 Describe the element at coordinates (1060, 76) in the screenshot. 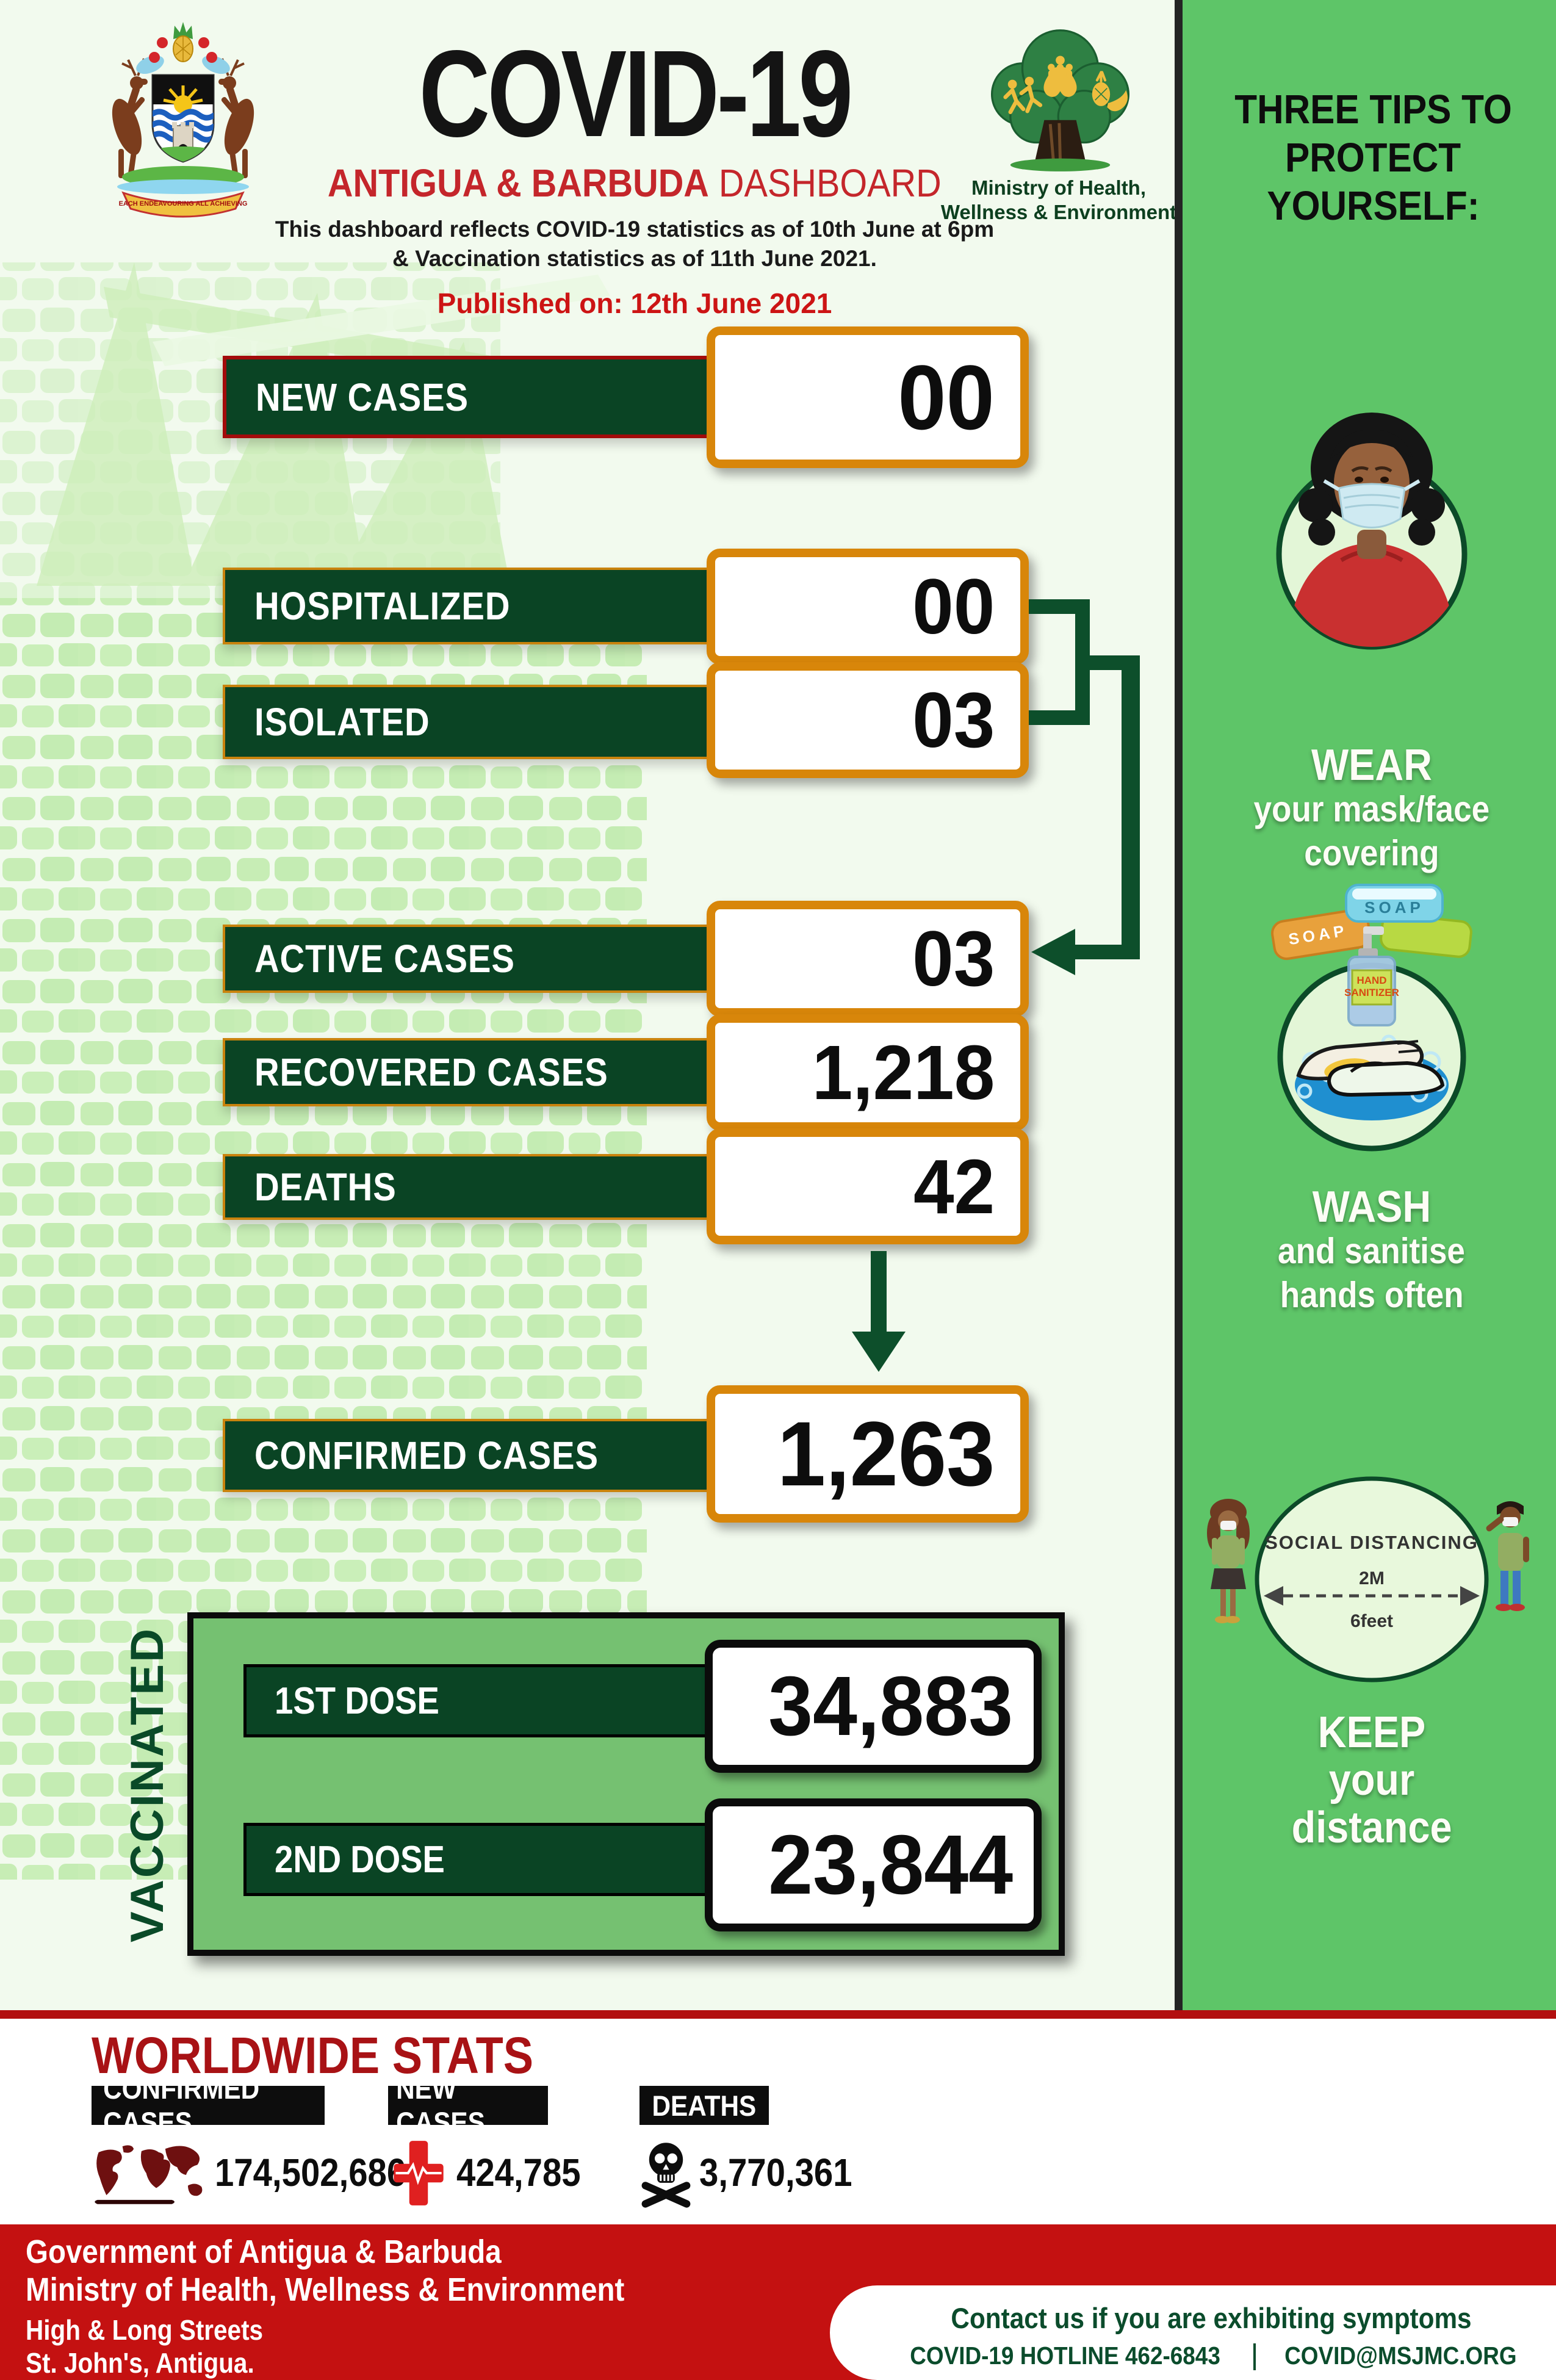

I see `hands-holding-family-icon` at that location.